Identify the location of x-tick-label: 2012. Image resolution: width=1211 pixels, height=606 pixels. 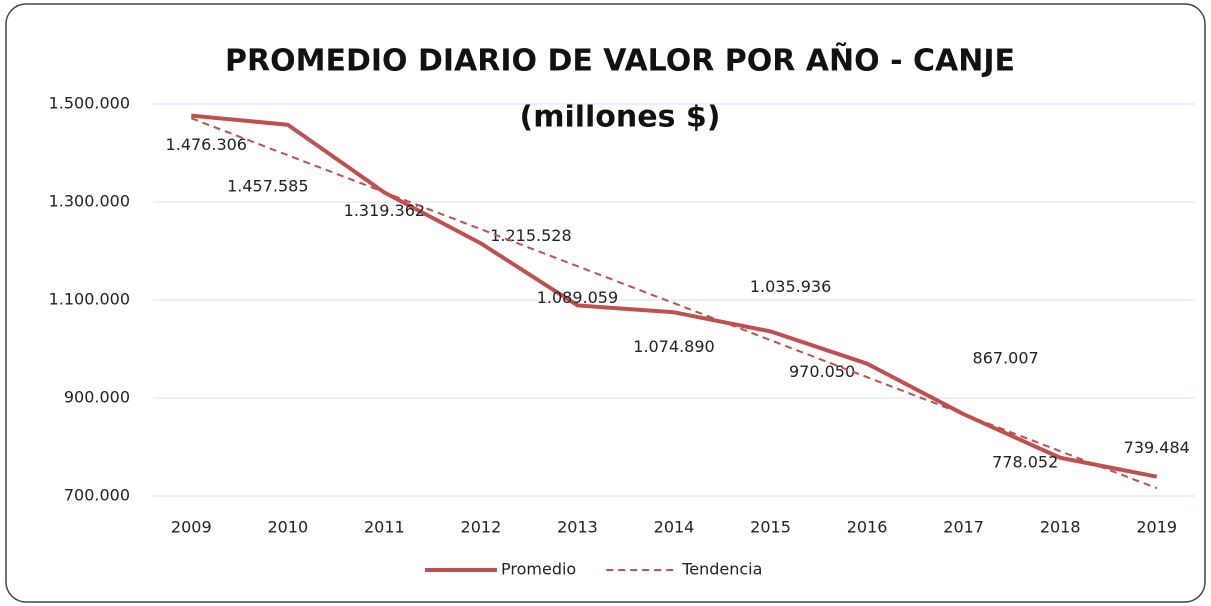
(481, 527).